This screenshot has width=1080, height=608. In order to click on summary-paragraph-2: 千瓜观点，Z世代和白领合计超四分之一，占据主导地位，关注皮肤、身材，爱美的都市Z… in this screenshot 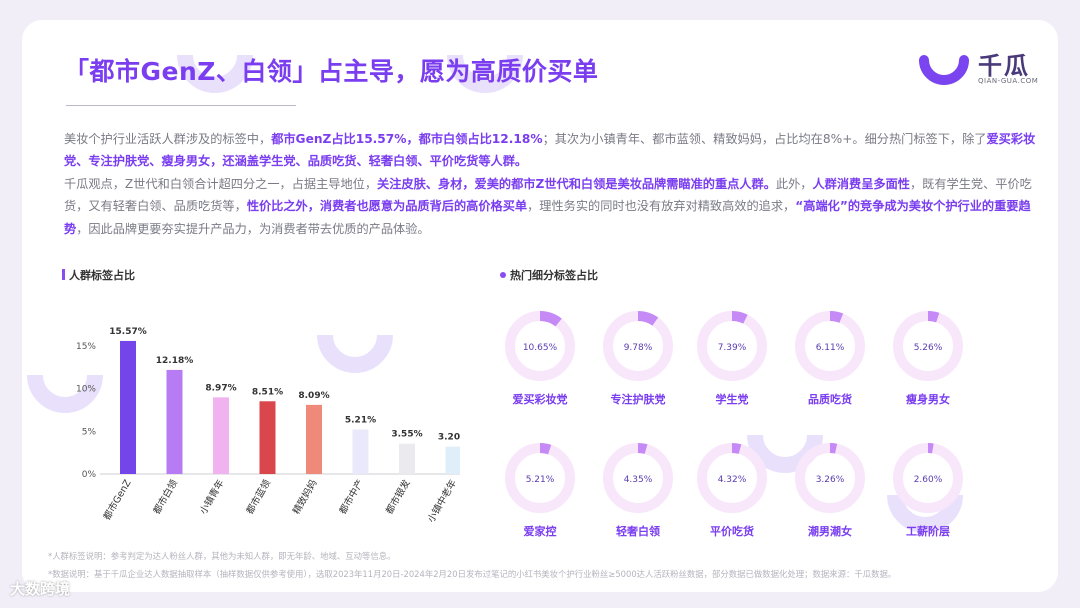, I will do `click(550, 206)`.